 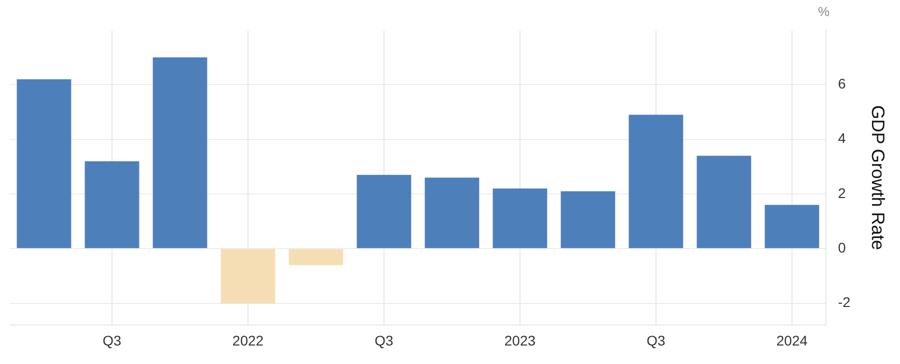 I want to click on x-tick-label: 2022, so click(x=248, y=340).